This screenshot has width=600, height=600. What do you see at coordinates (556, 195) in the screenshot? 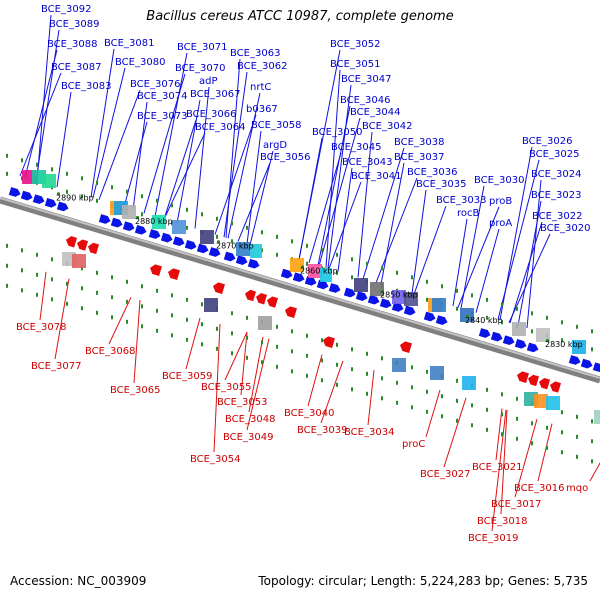
I see `forward-gene-label: BCE_3023` at bounding box center [556, 195].